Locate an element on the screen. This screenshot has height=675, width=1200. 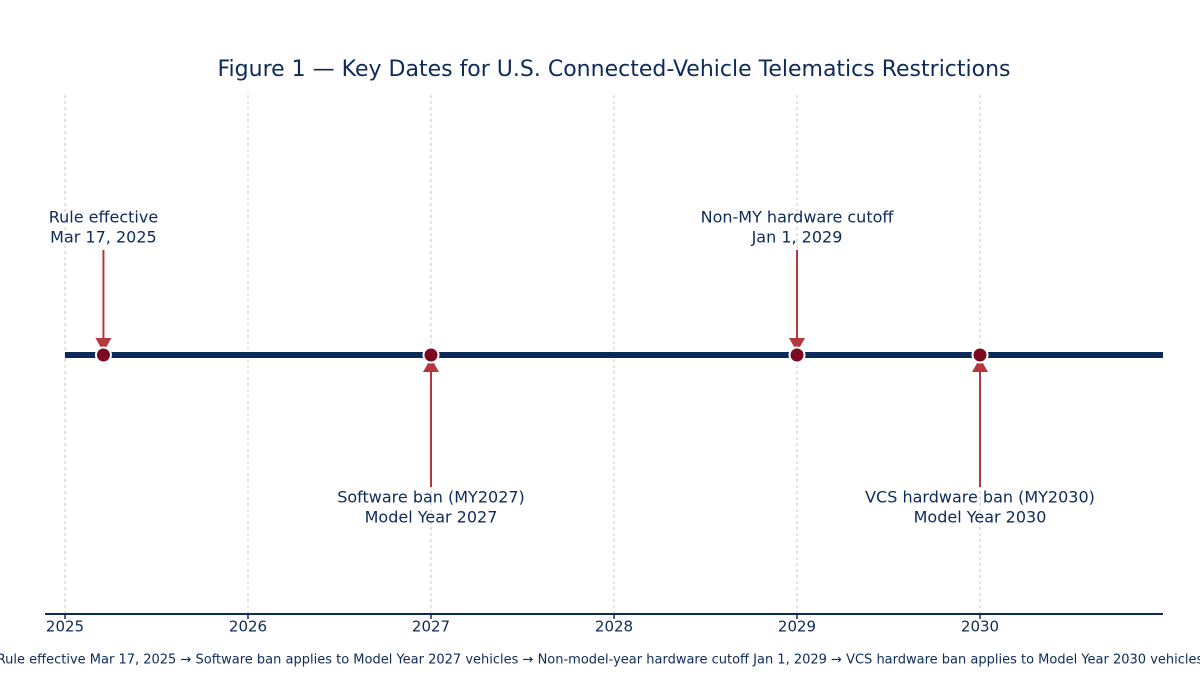
event-label: Non-MY hardware cutoff is located at coordinates (798, 217).